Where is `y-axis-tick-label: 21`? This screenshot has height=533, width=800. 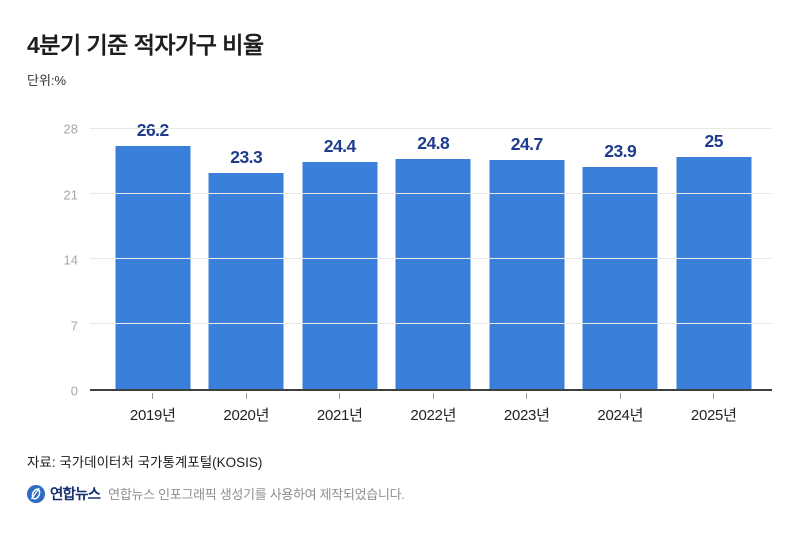
y-axis-tick-label: 21 is located at coordinates (70, 194).